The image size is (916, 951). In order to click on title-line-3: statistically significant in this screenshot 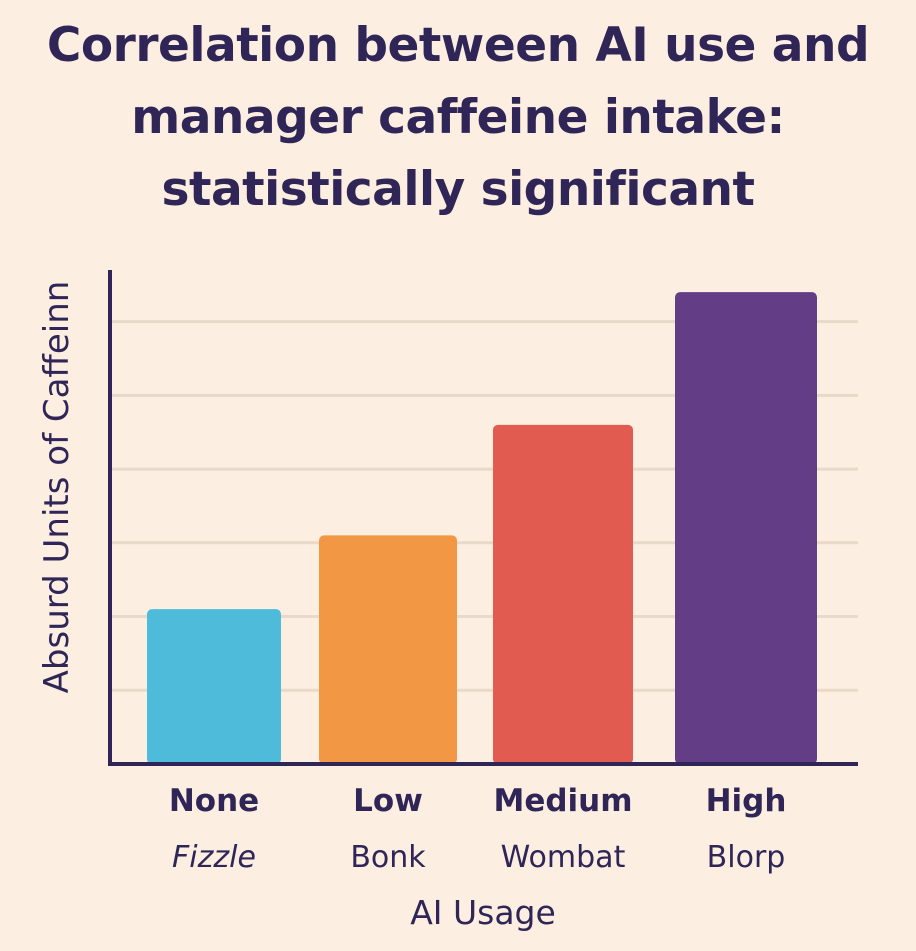, I will do `click(458, 189)`.